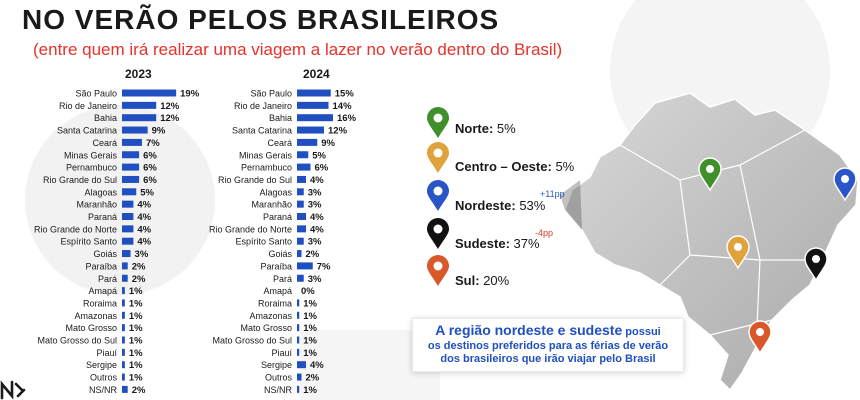  What do you see at coordinates (544, 233) in the screenshot?
I see `region-sudeste-delta: -4pp` at bounding box center [544, 233].